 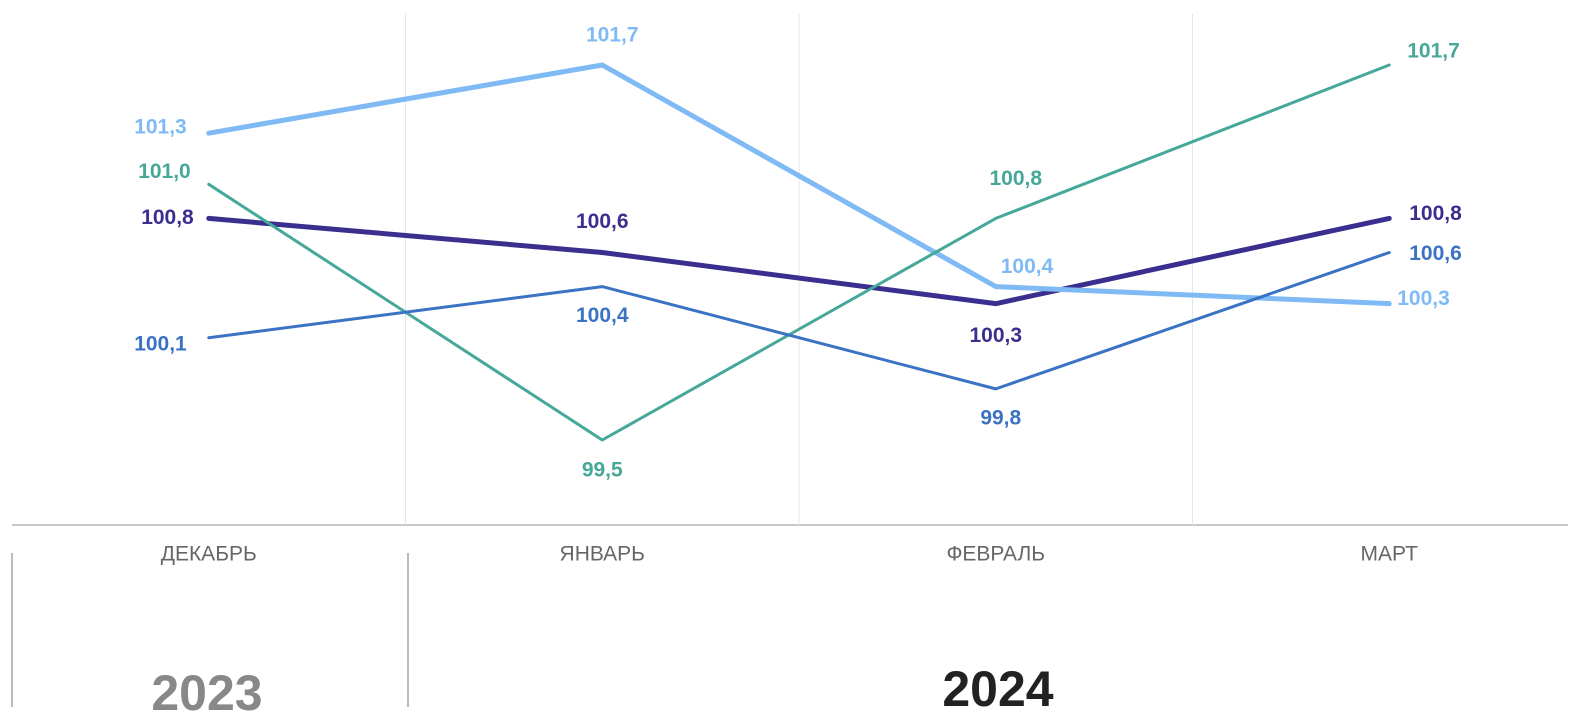 What do you see at coordinates (602, 470) in the screenshot?
I see `data-label: 99,5` at bounding box center [602, 470].